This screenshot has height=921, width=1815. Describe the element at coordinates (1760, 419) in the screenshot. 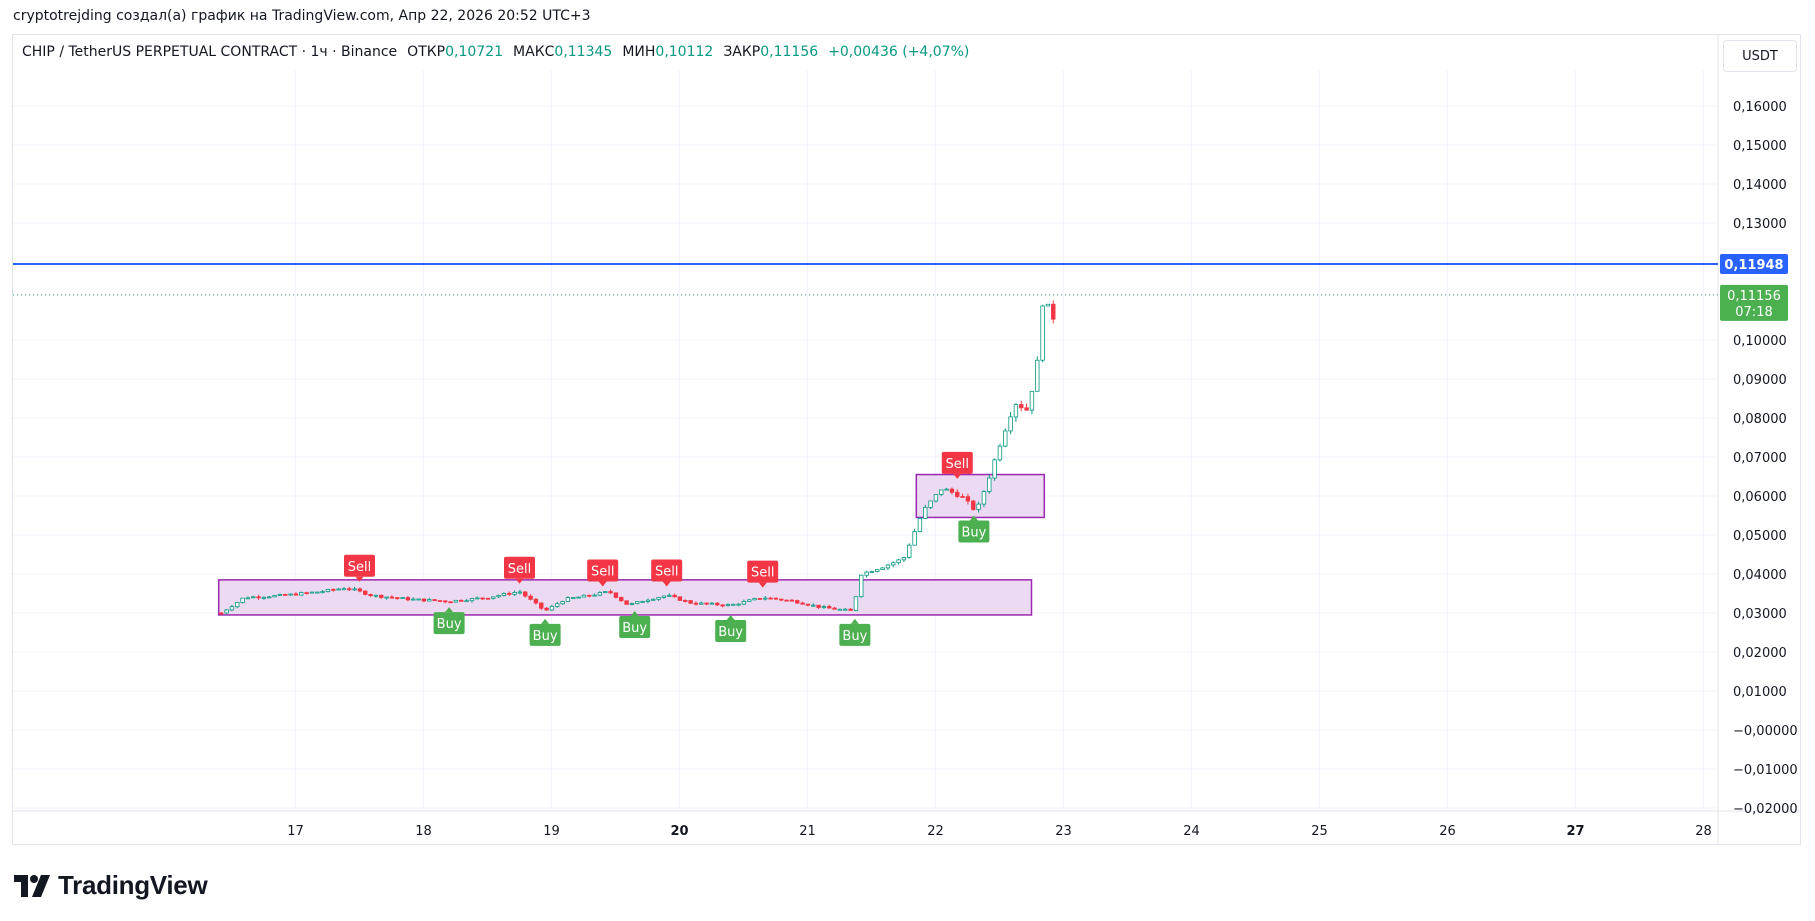

I see `y-tick-label: 0,08000` at that location.